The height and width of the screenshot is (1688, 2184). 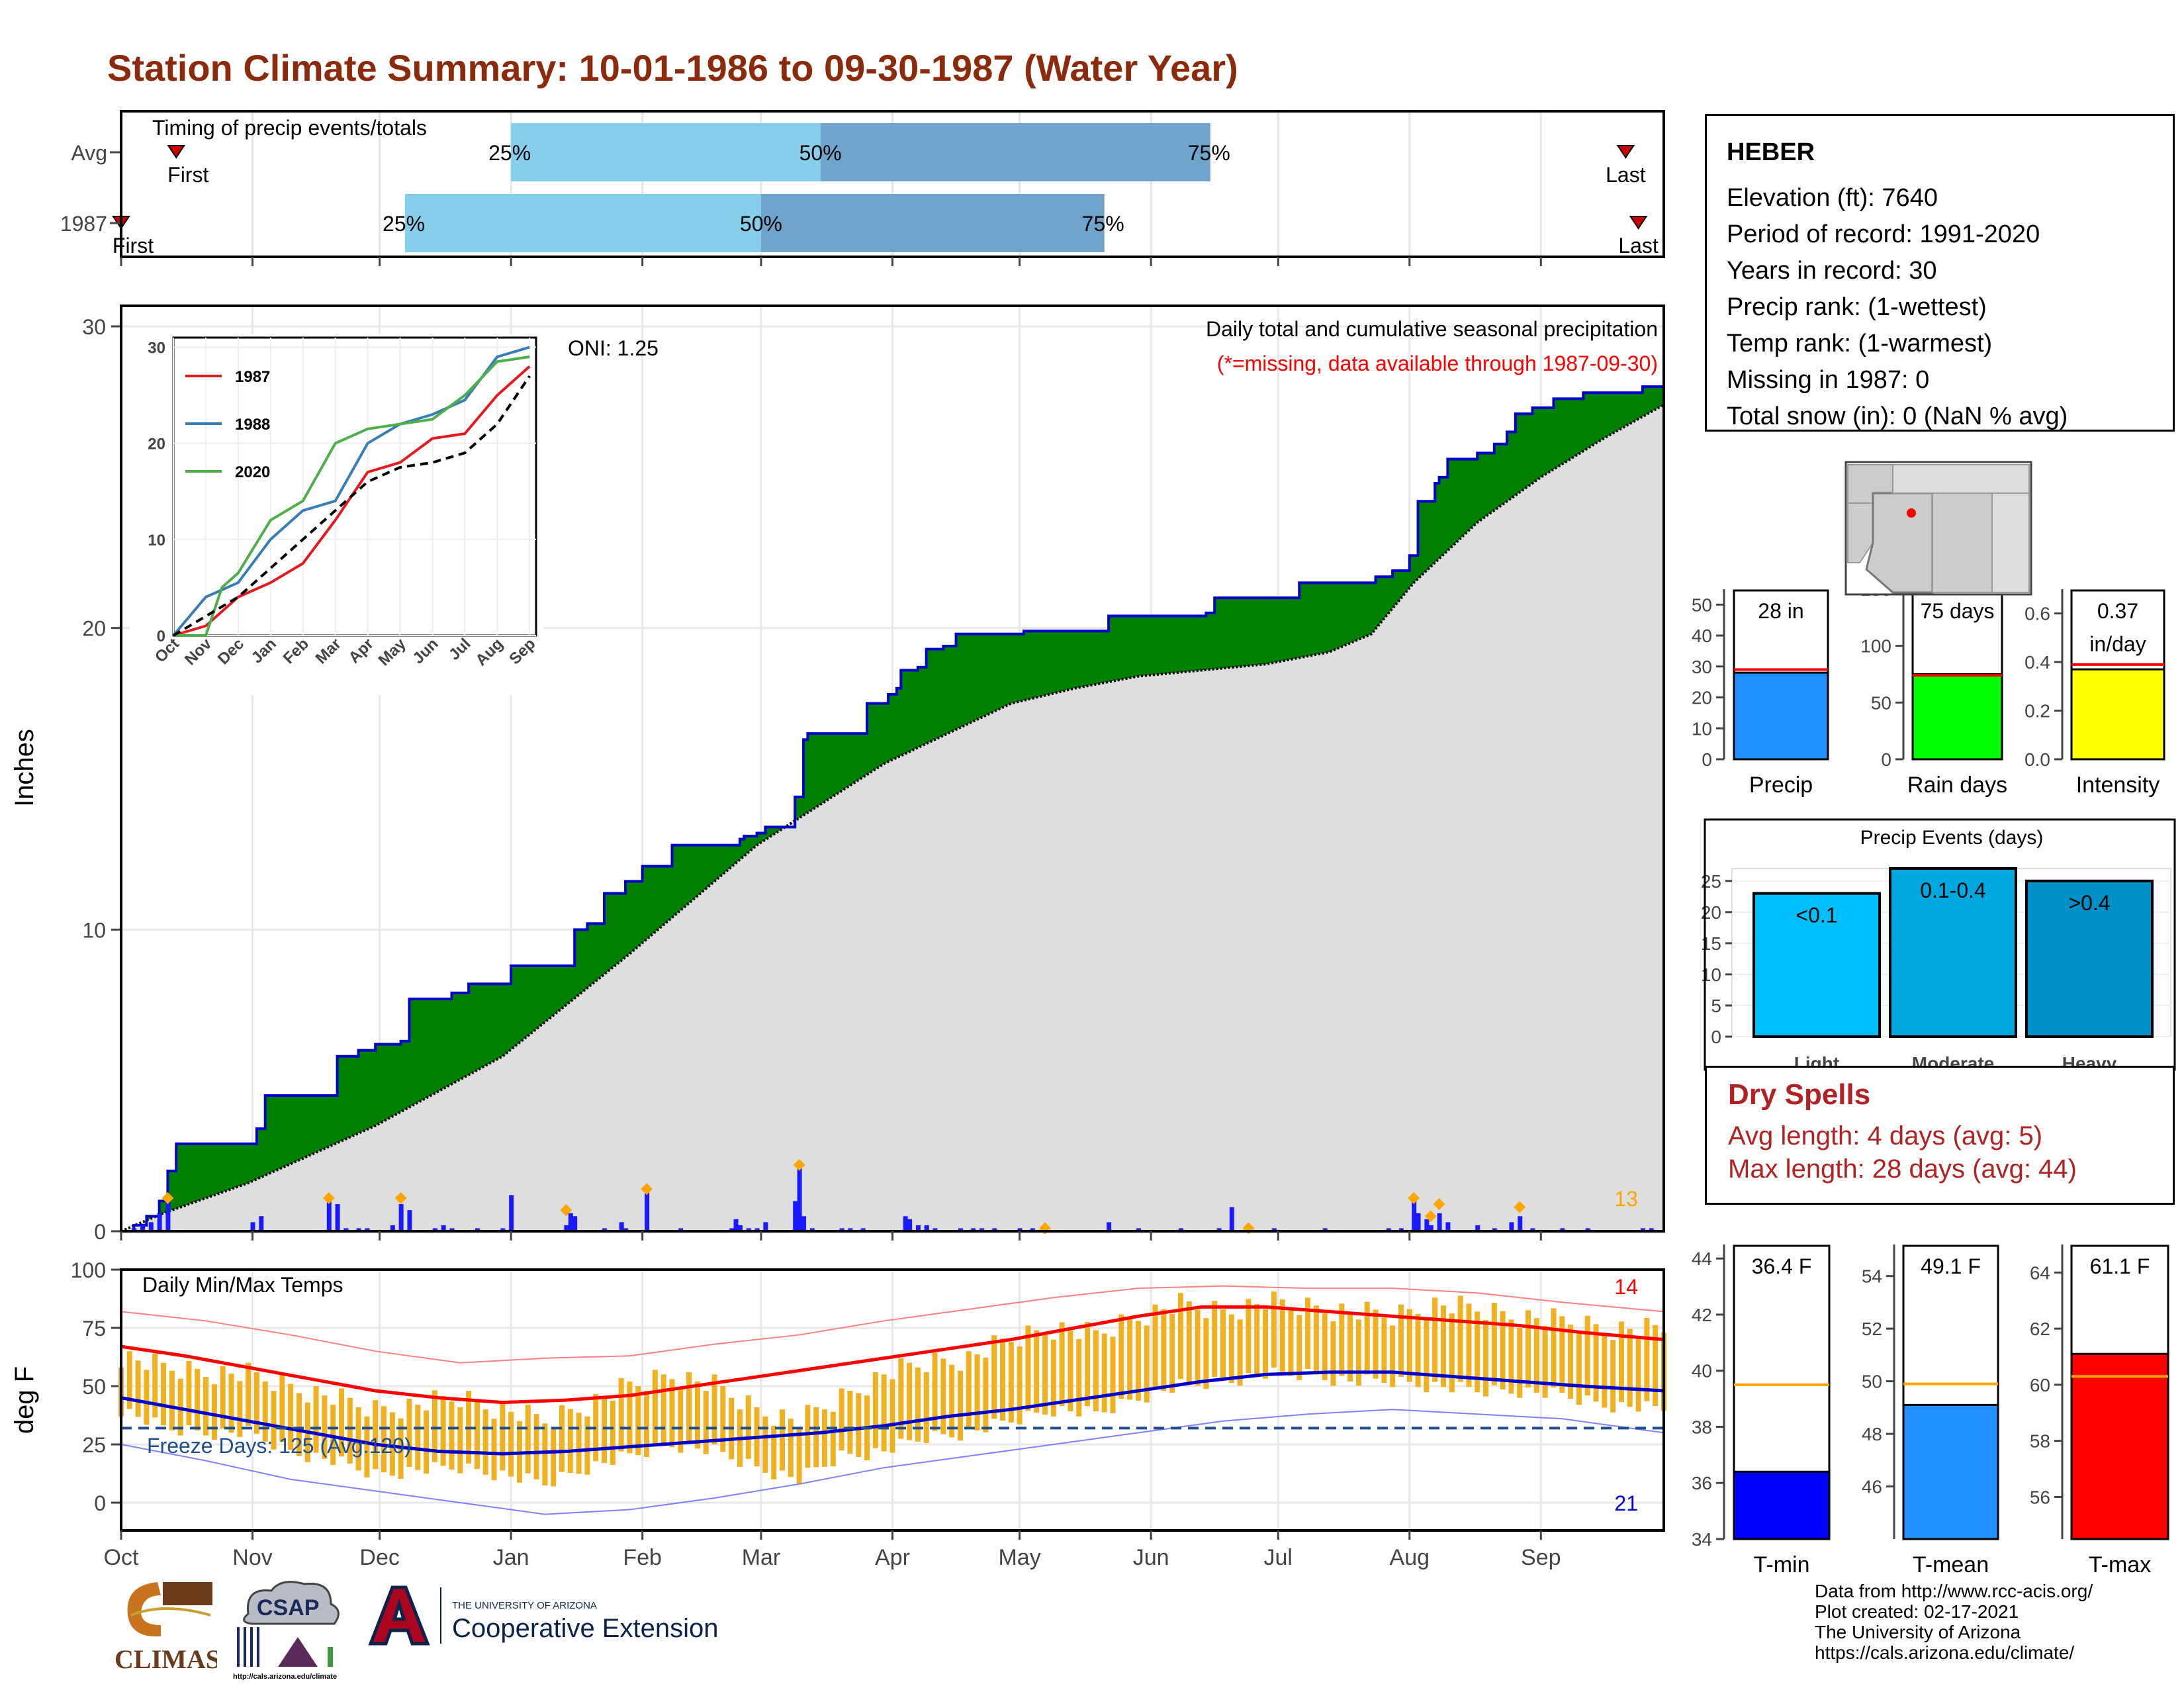 What do you see at coordinates (1625, 152) in the screenshot?
I see `timing-last-marker` at bounding box center [1625, 152].